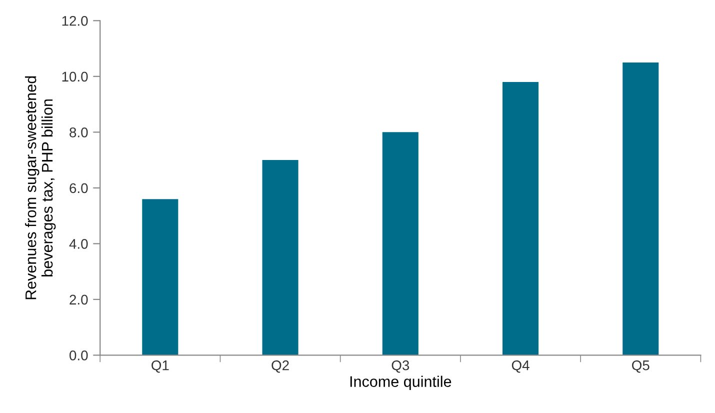 The width and height of the screenshot is (715, 413). What do you see at coordinates (641, 366) in the screenshot?
I see `x-tick-label: Q5` at bounding box center [641, 366].